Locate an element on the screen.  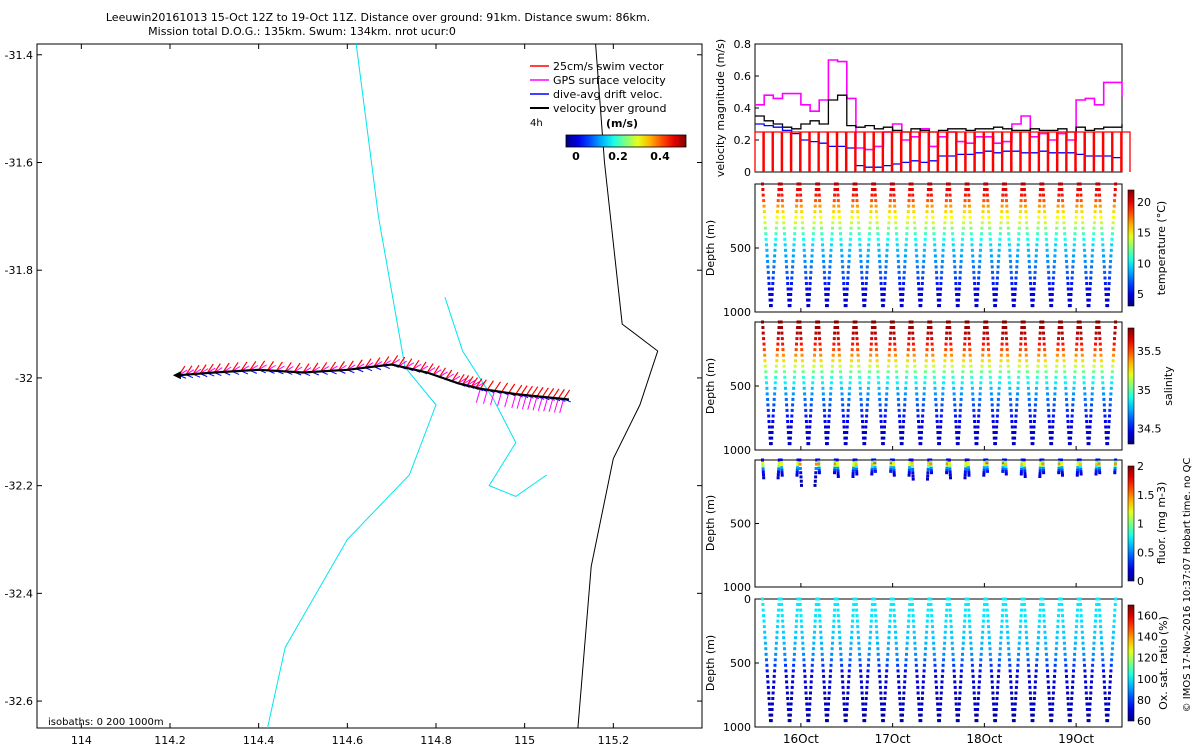
map-colorbar is located at coordinates (626, 141).